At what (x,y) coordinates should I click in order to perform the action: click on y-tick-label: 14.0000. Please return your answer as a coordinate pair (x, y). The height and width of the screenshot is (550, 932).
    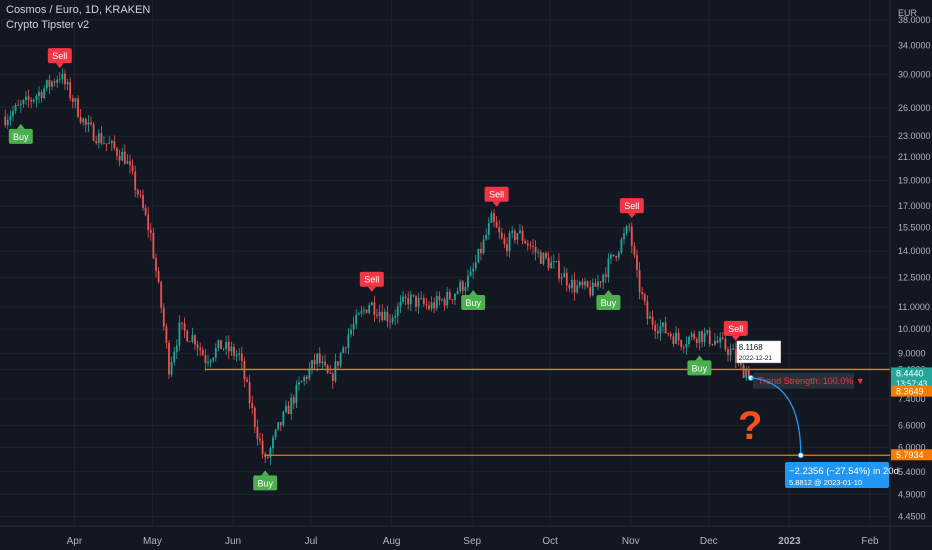
    Looking at the image, I should click on (914, 251).